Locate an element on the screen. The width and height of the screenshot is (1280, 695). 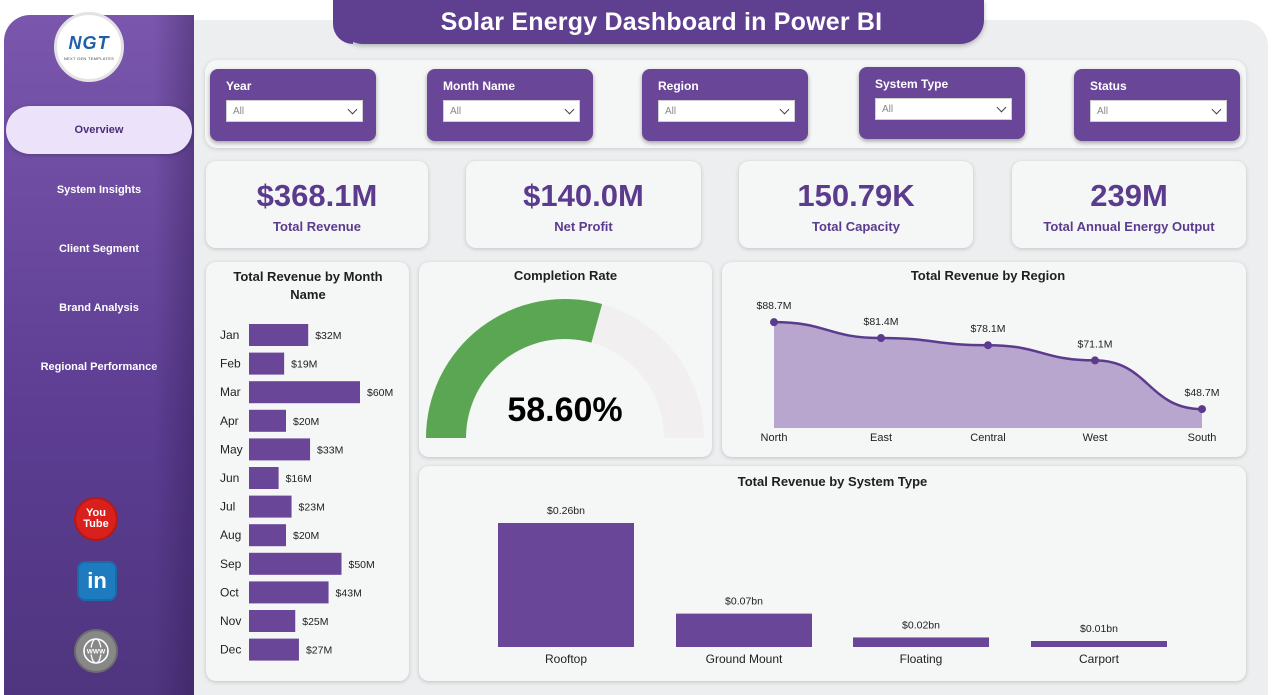
logo-mark: NGT is located at coordinates (89, 43).